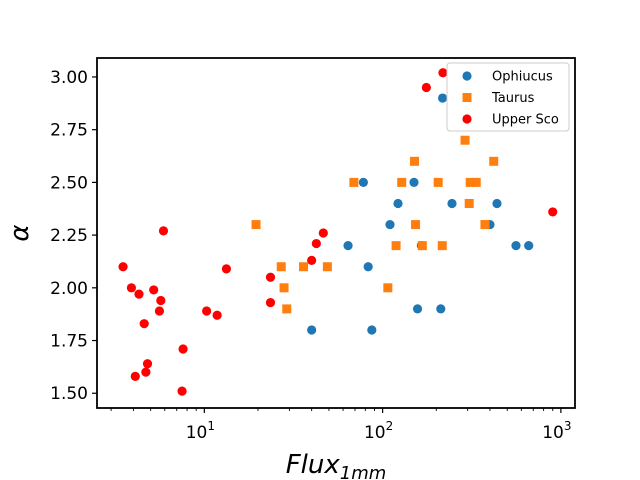 Image resolution: width=640 pixels, height=480 pixels. I want to click on y-tick-label: 2.50, so click(69, 183).